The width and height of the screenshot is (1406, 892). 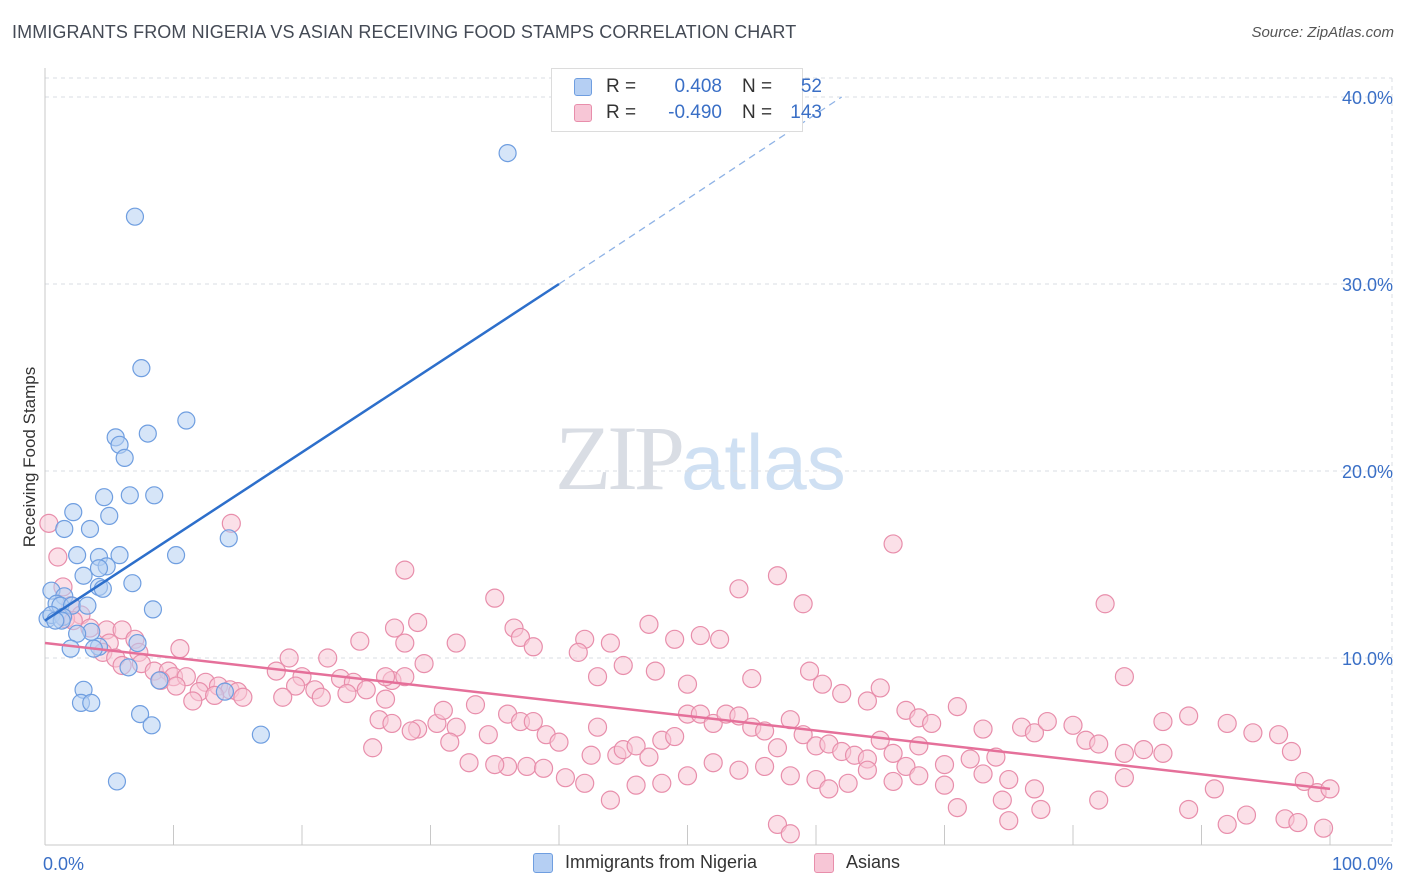 What do you see at coordinates (1322, 32) in the screenshot?
I see `source-label: Source: ZipAtlas.com` at bounding box center [1322, 32].